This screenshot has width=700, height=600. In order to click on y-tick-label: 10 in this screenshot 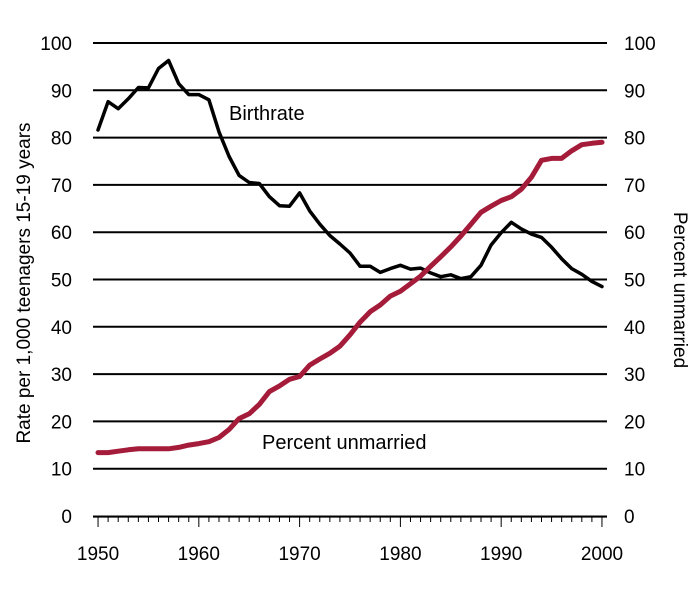, I will do `click(61, 470)`.